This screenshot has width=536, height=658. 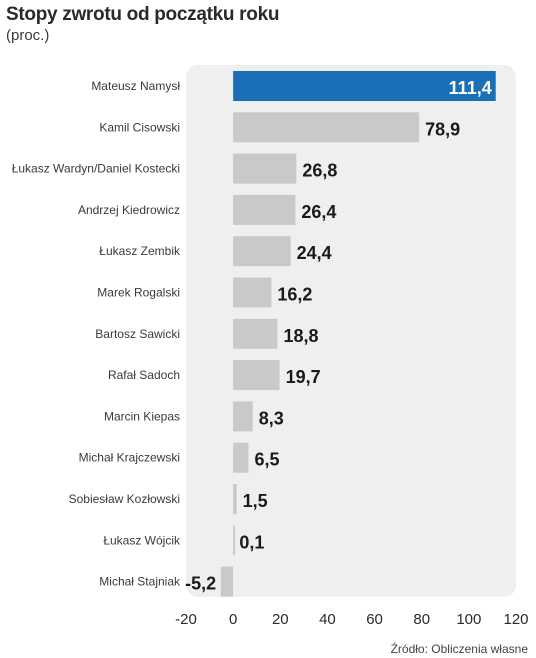 What do you see at coordinates (515, 619) in the screenshot?
I see `x-tick-label: 120` at bounding box center [515, 619].